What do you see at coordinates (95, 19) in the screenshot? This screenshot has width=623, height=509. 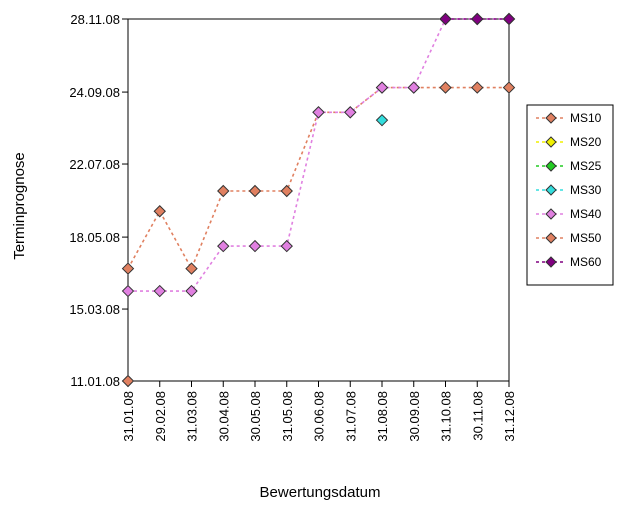 I see `y-tick-label: 28.11.08` at bounding box center [95, 19].